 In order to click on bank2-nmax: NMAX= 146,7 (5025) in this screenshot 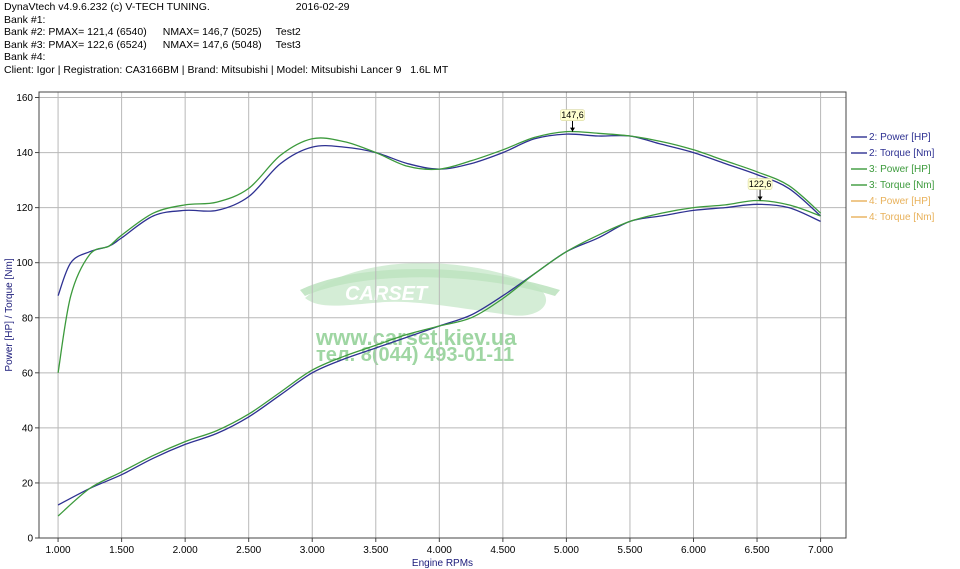, I will do `click(212, 32)`.